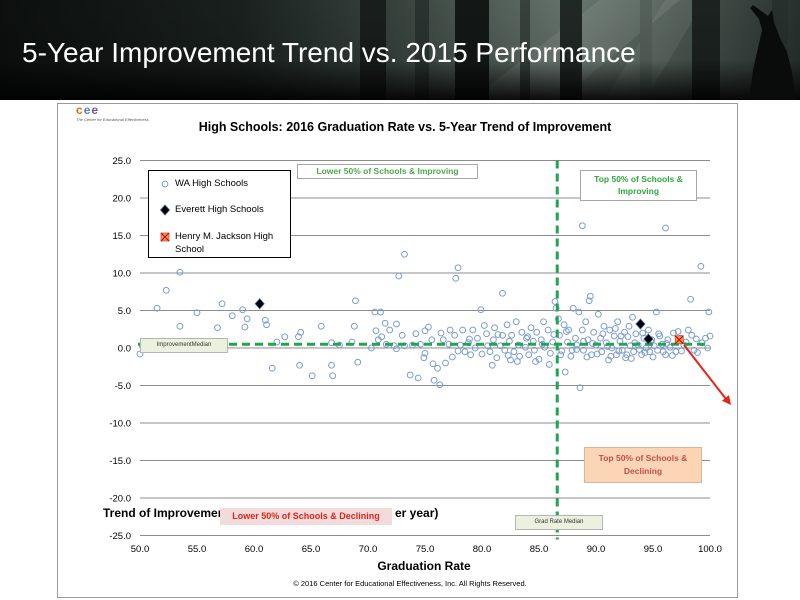  I want to click on data-point-everett-high-schools, so click(259, 304).